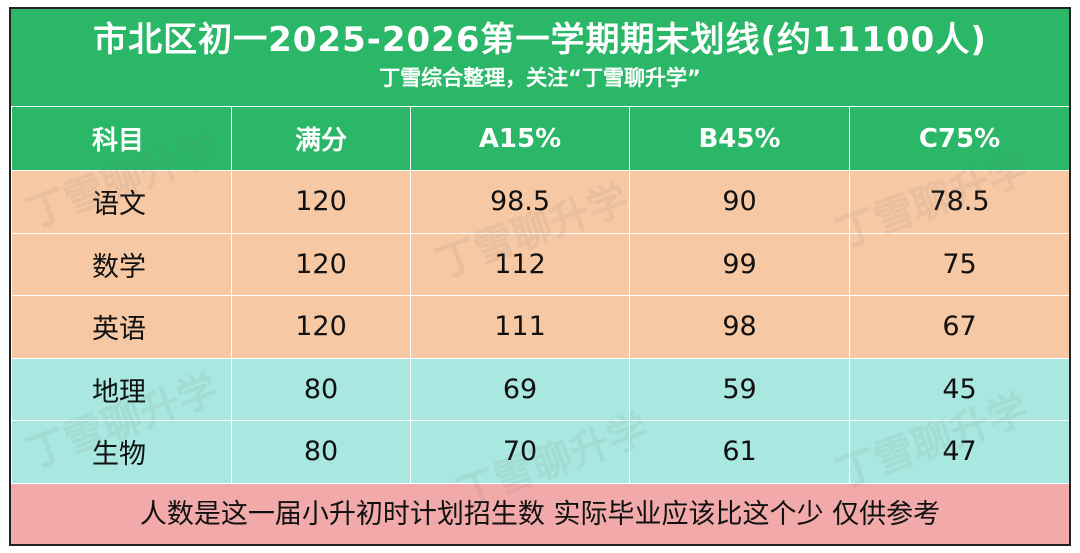 This screenshot has height=553, width=1080. Describe the element at coordinates (739, 264) in the screenshot. I see `b45-cell: 99` at that location.